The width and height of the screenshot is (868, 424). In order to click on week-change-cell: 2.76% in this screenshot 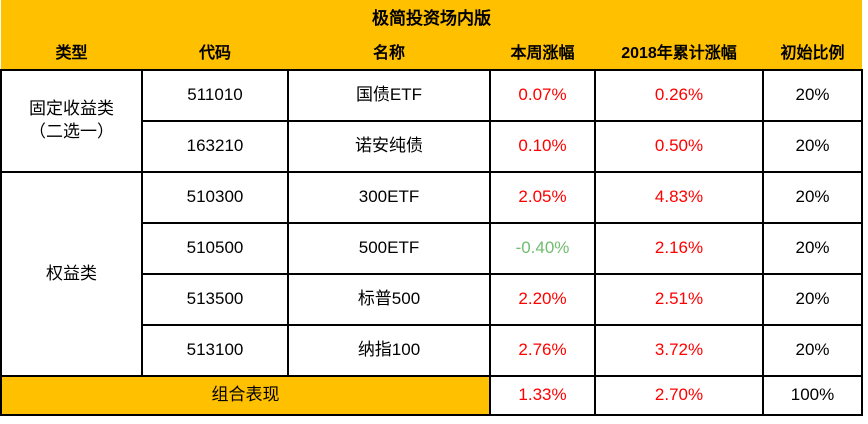, I will do `click(542, 350)`.